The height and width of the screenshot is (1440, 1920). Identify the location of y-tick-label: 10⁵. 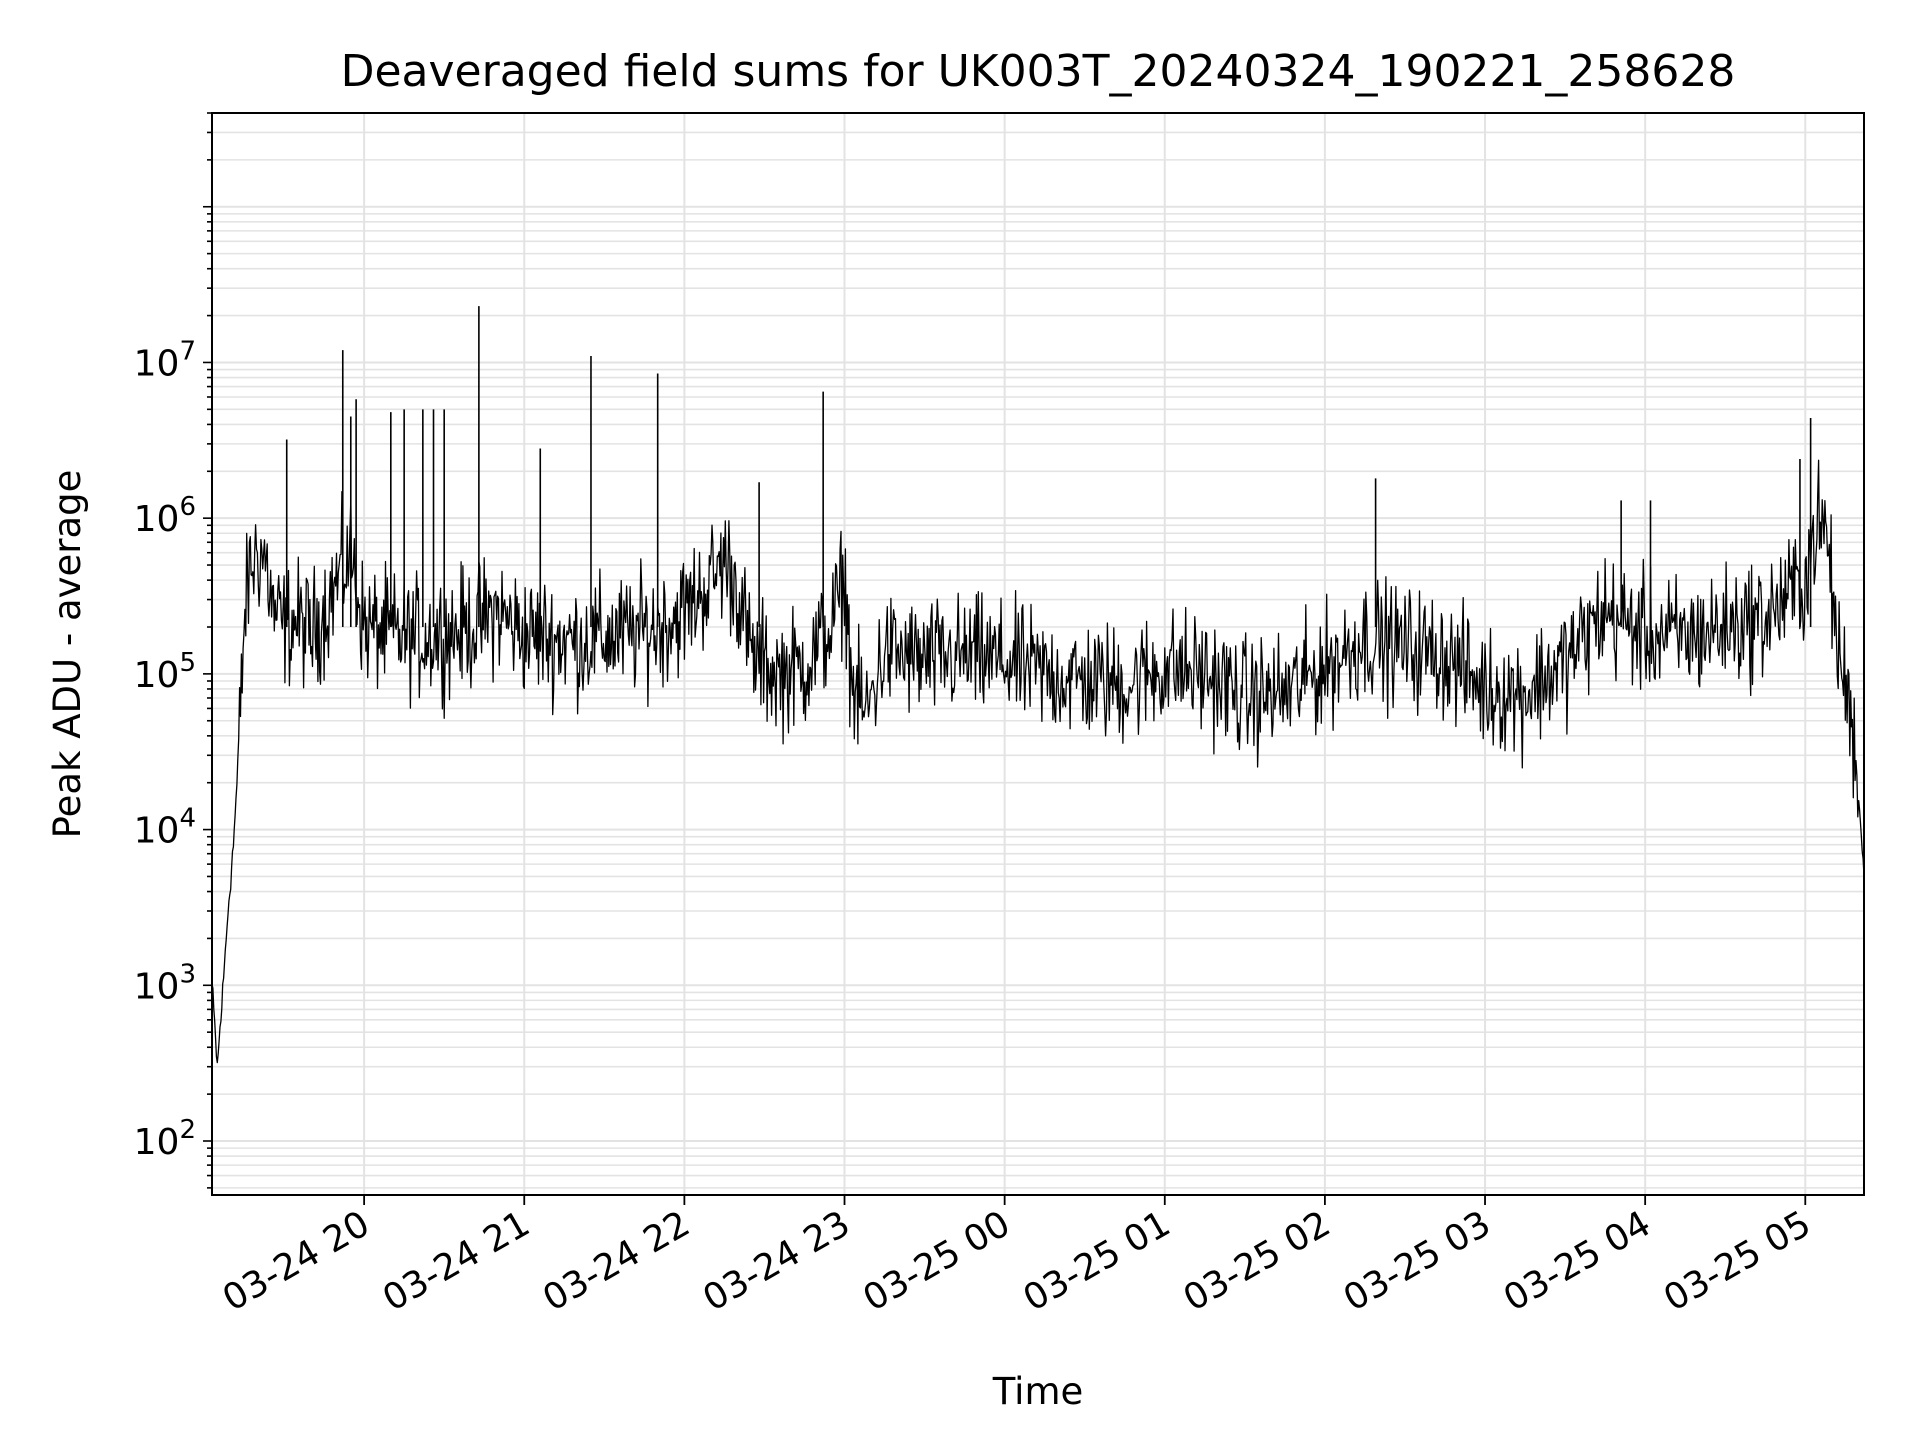
(165, 672).